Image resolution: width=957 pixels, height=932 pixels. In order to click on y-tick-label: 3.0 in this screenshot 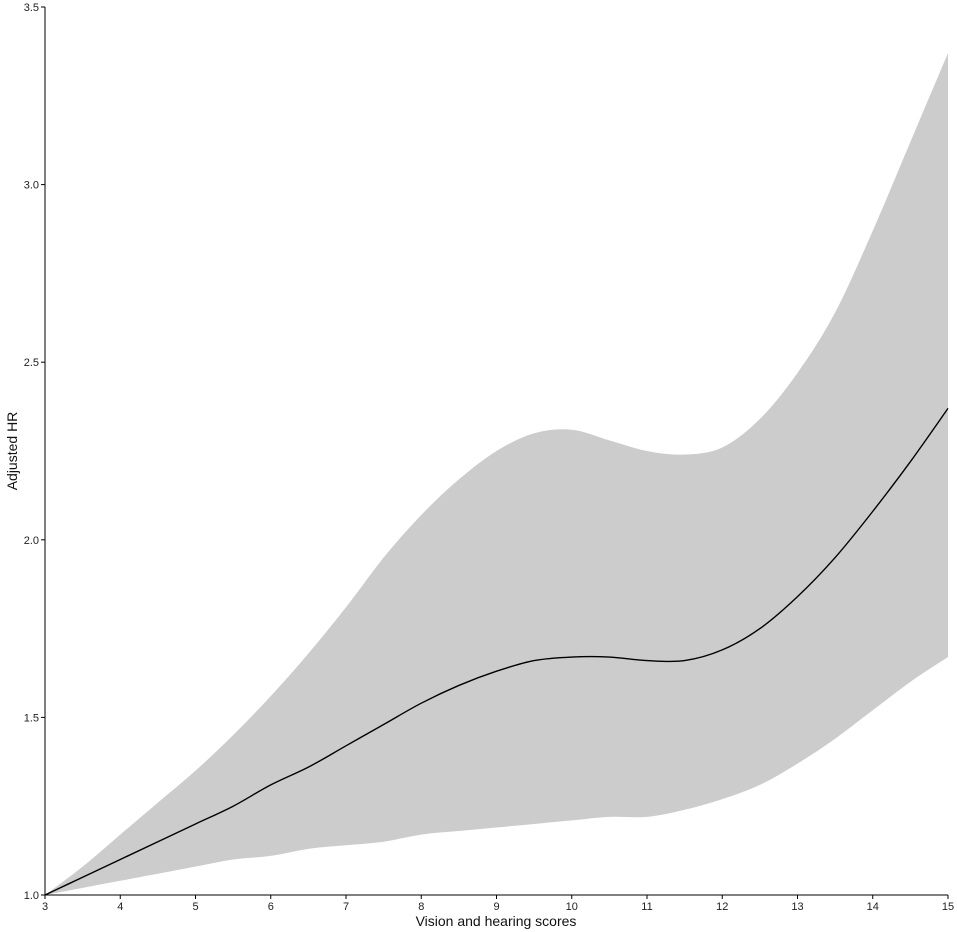, I will do `click(31, 186)`.